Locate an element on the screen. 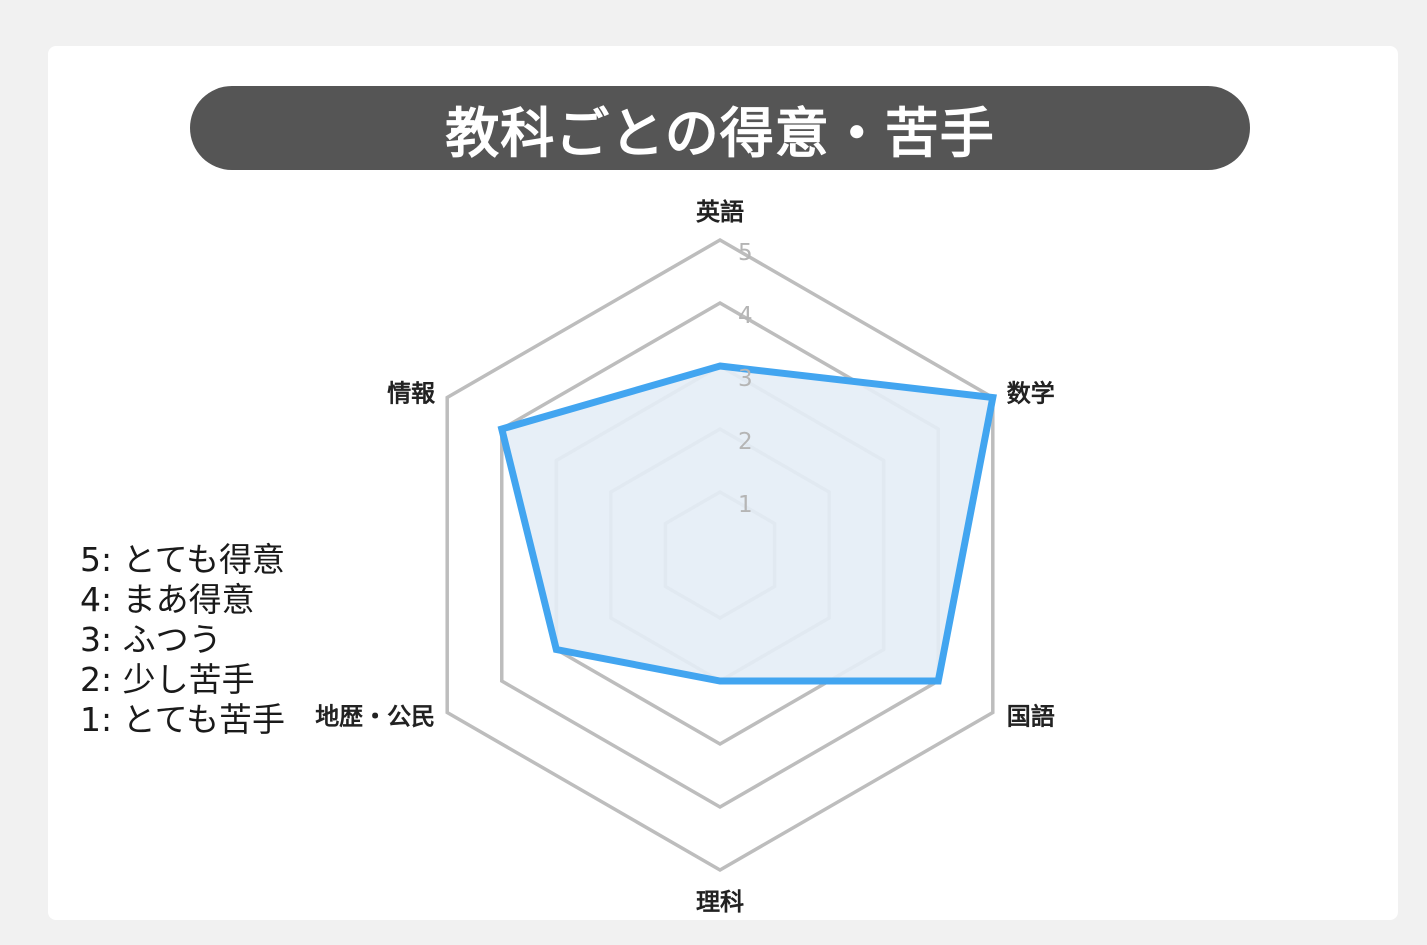 The width and height of the screenshot is (1427, 945). radar-series is located at coordinates (747, 523).